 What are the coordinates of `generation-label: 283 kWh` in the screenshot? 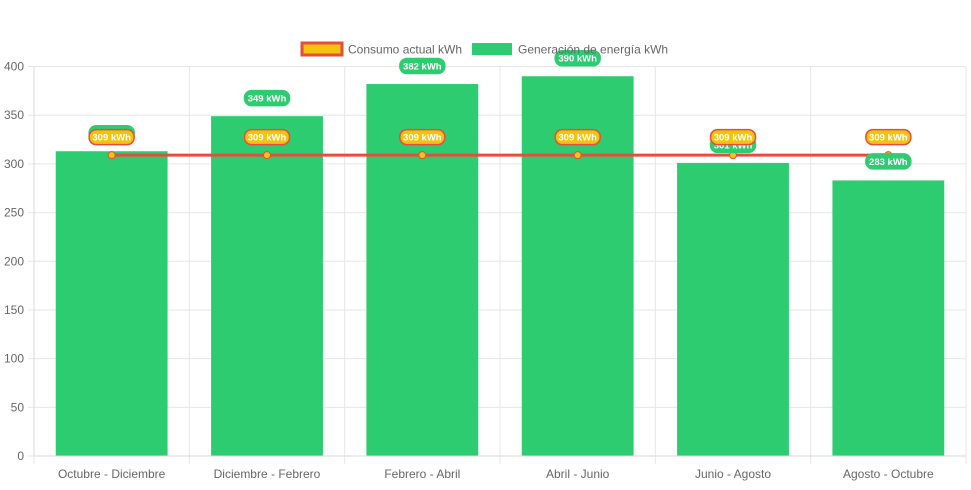 It's located at (888, 161).